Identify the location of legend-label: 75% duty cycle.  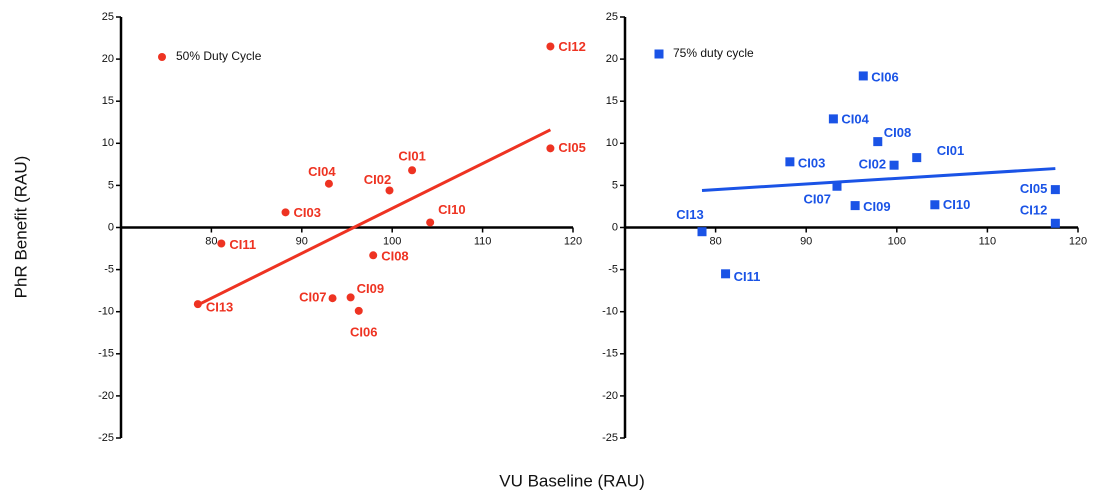
(713, 53).